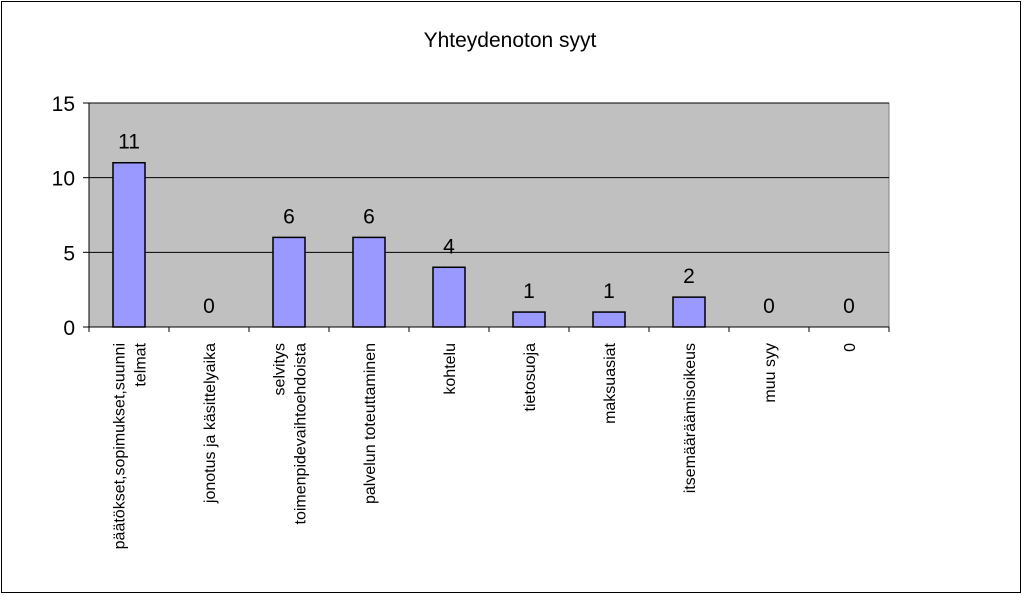 The image size is (1024, 596). What do you see at coordinates (690, 418) in the screenshot?
I see `category-label: itsemääräämisoikeus` at bounding box center [690, 418].